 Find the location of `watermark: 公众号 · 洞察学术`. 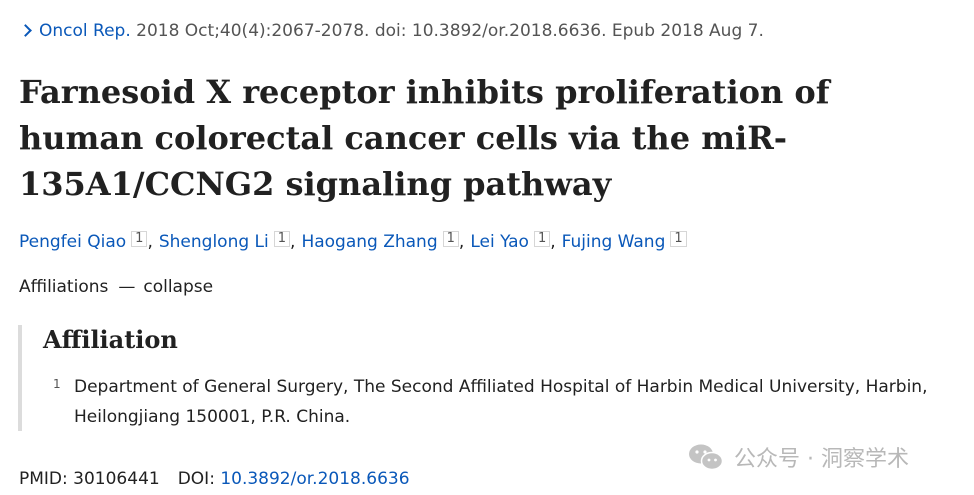

watermark: 公众号 · 洞察学术 is located at coordinates (798, 457).